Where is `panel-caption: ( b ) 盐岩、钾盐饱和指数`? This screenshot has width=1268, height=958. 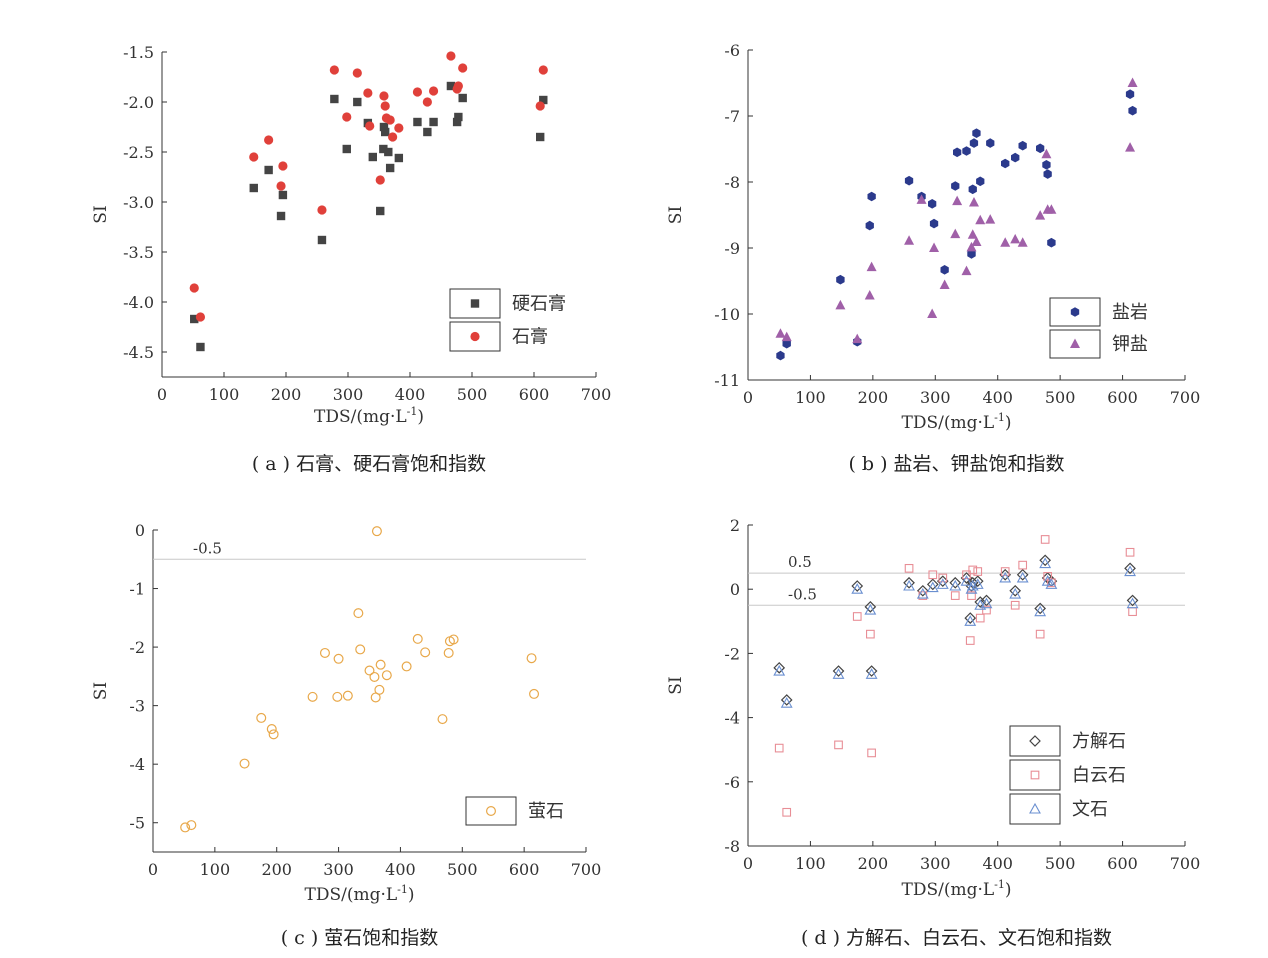 panel-caption: ( b ) 盐岩、钾盐饱和指数 is located at coordinates (956, 464).